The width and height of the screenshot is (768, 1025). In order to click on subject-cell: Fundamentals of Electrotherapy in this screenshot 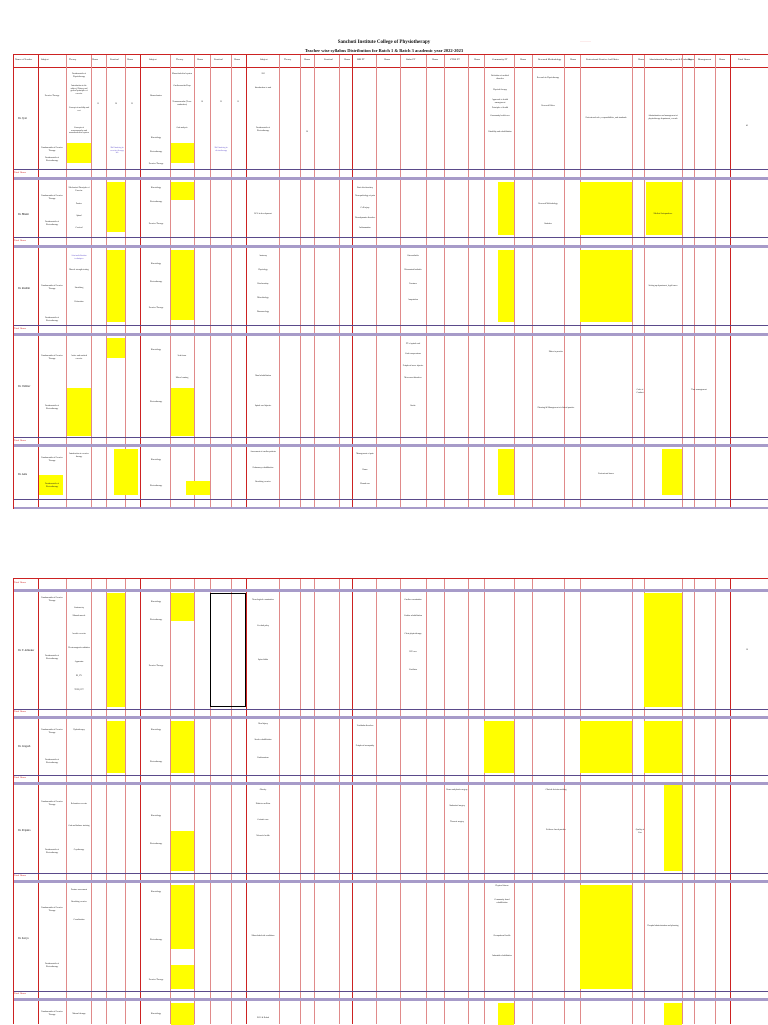, I will do `click(263, 129)`.